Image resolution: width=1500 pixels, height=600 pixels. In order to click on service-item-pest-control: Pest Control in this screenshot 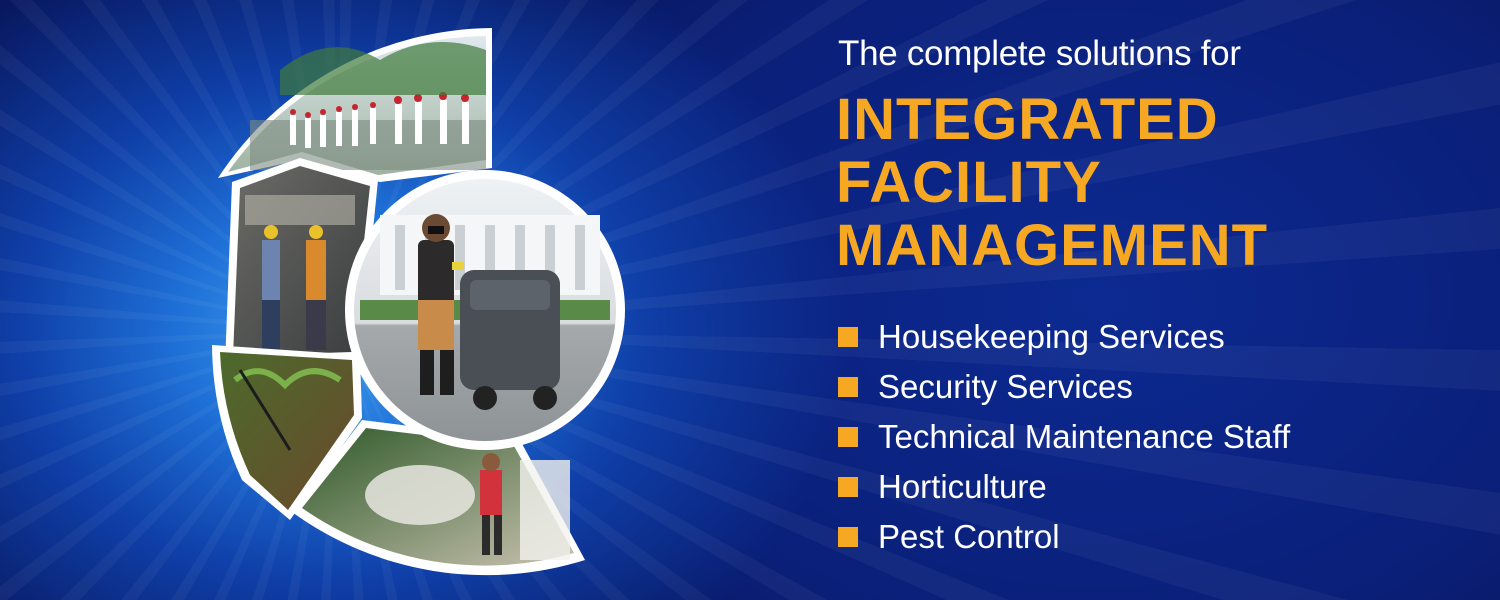, I will do `click(1064, 537)`.